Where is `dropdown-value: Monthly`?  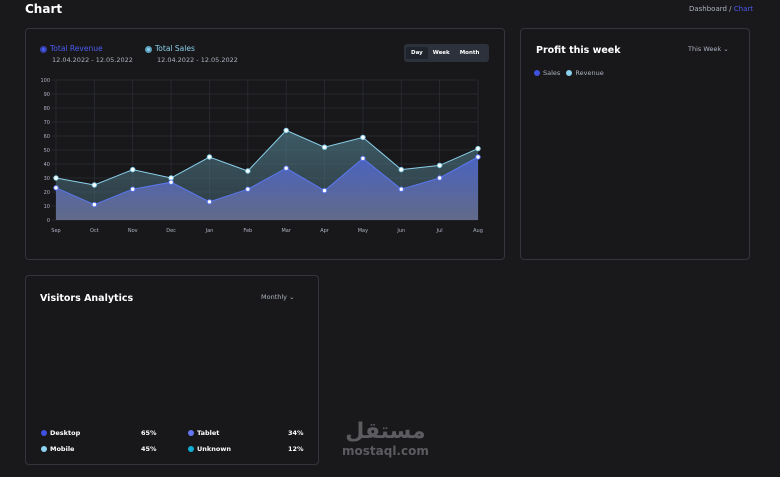 dropdown-value: Monthly is located at coordinates (274, 297).